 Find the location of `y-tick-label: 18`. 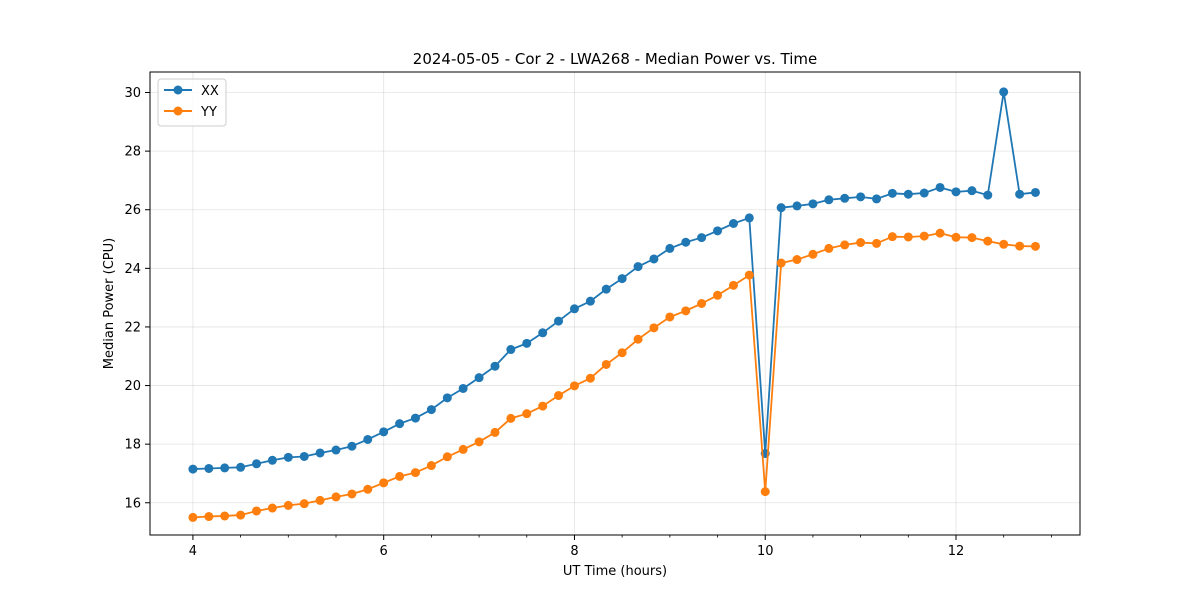

y-tick-label: 18 is located at coordinates (132, 445).